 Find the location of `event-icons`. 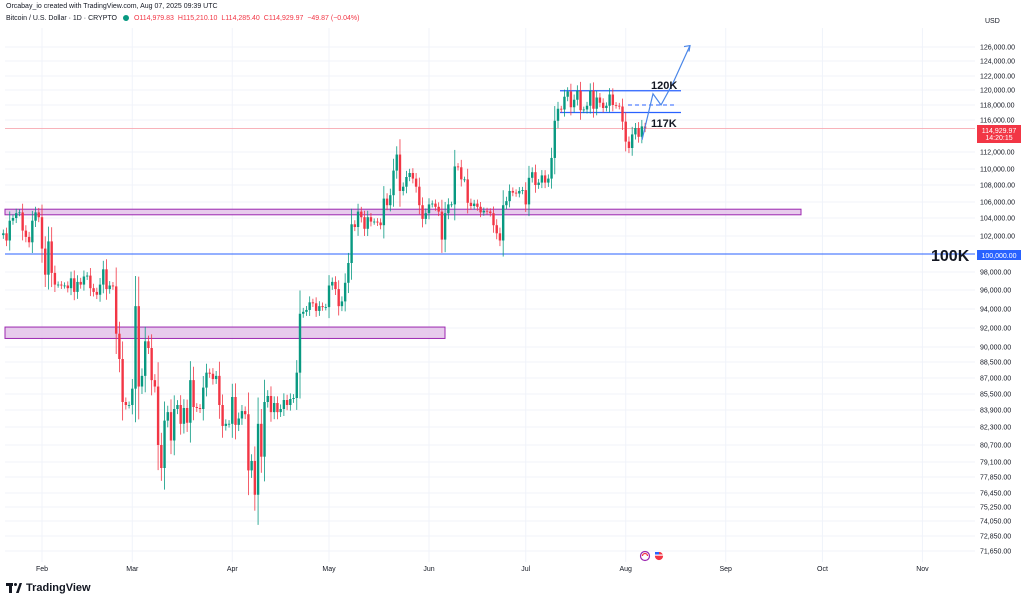

event-icons is located at coordinates (651, 556).